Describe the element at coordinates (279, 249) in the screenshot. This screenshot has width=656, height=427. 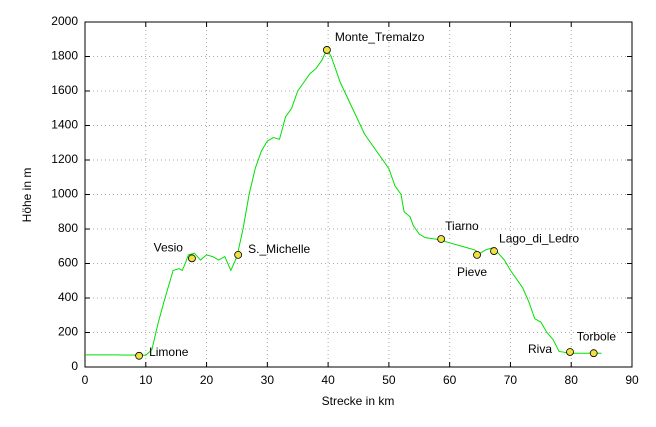
I see `waypoint-label: S._Michelle` at that location.